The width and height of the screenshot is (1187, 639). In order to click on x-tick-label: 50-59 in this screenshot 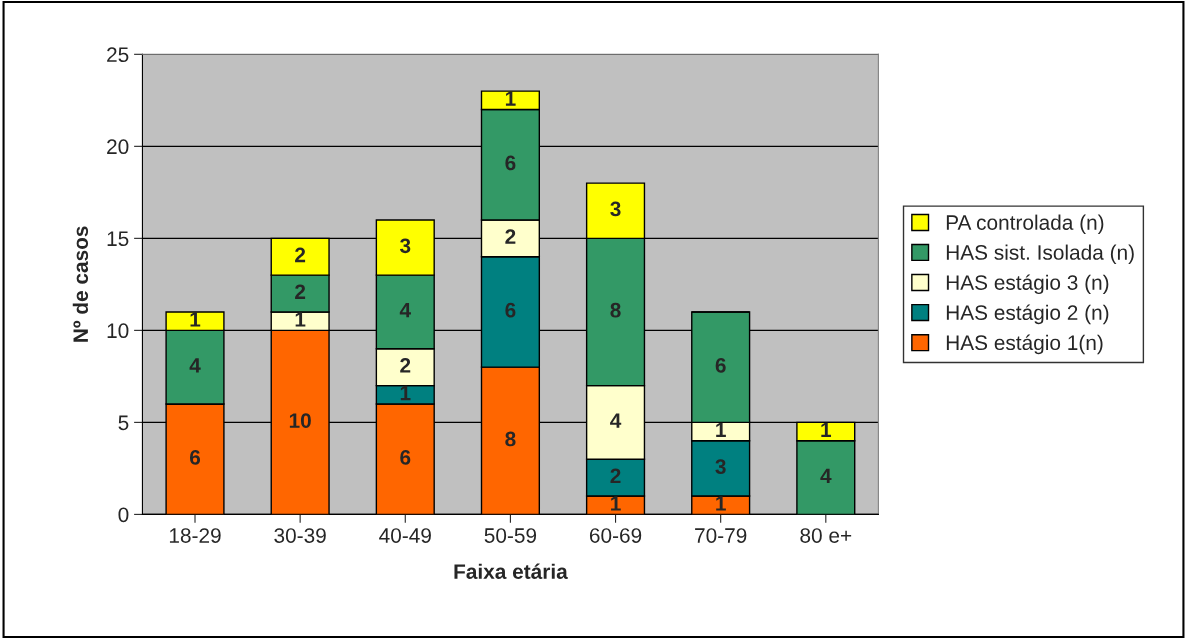, I will do `click(510, 535)`.